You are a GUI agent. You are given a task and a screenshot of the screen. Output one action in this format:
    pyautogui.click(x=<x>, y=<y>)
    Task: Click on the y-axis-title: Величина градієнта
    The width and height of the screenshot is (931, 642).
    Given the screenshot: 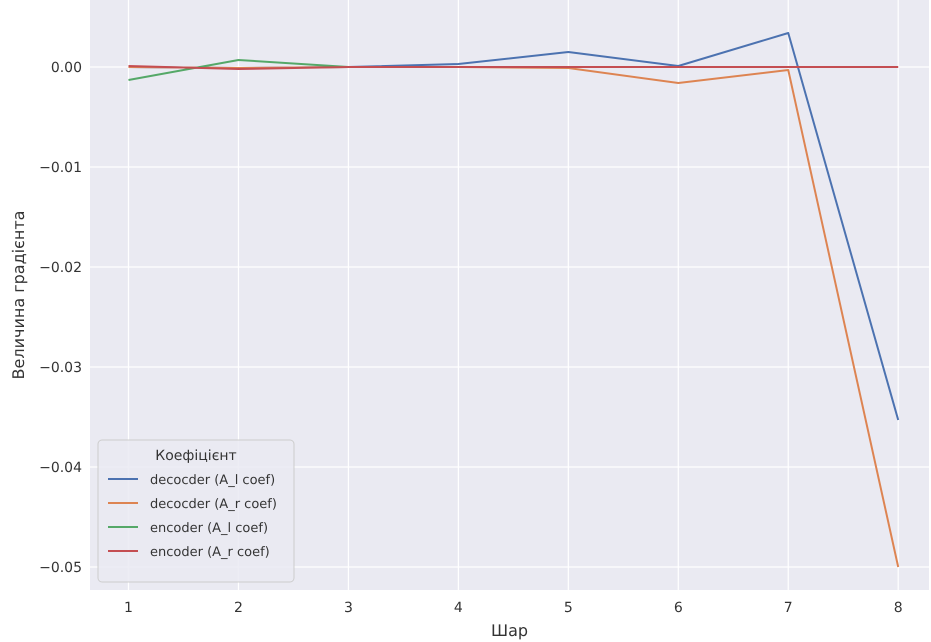 What is the action you would take?
    pyautogui.click(x=18, y=295)
    